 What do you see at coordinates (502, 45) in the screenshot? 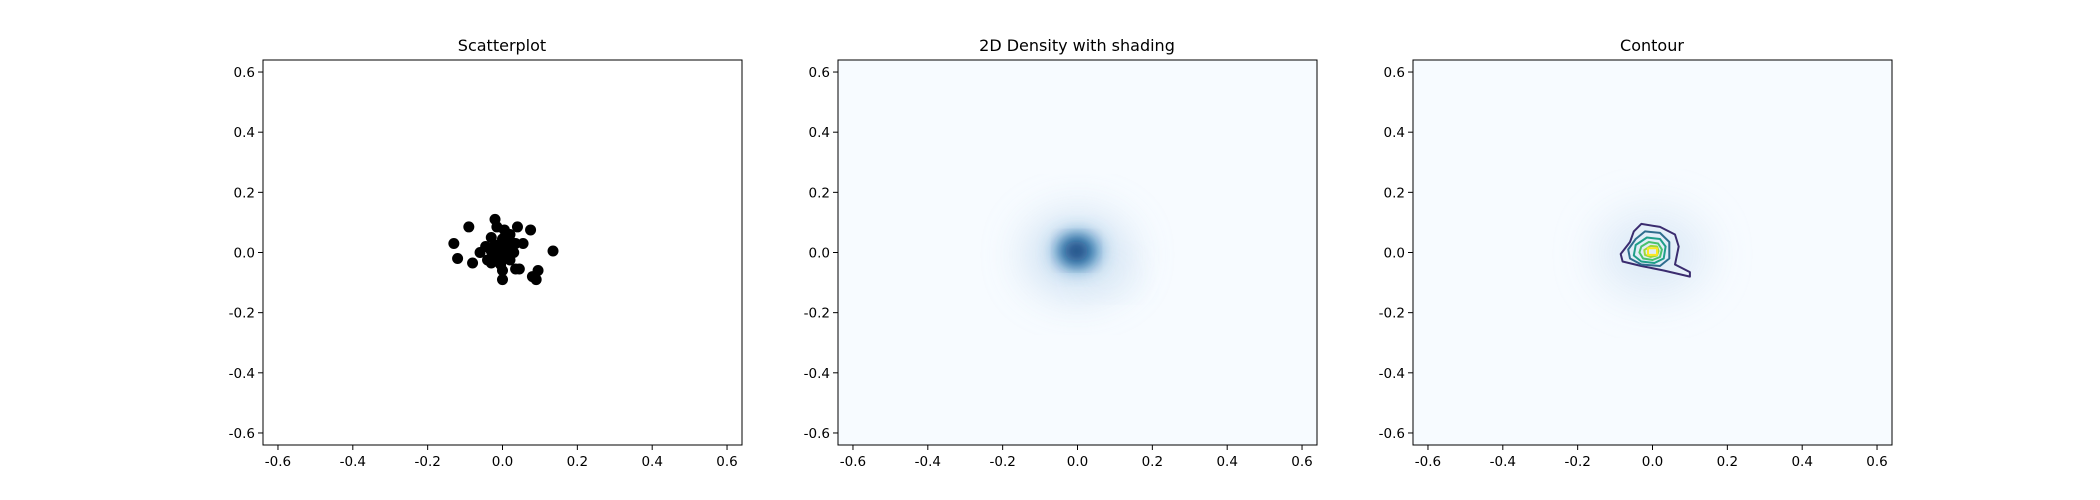
I see `scatterplot-title: Scatterplot` at bounding box center [502, 45].